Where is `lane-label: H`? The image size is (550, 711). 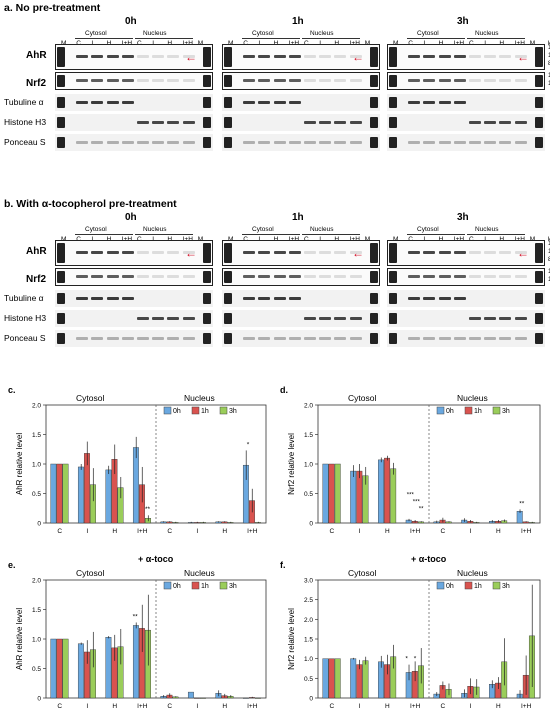 lane-label: H is located at coordinates (501, 239).